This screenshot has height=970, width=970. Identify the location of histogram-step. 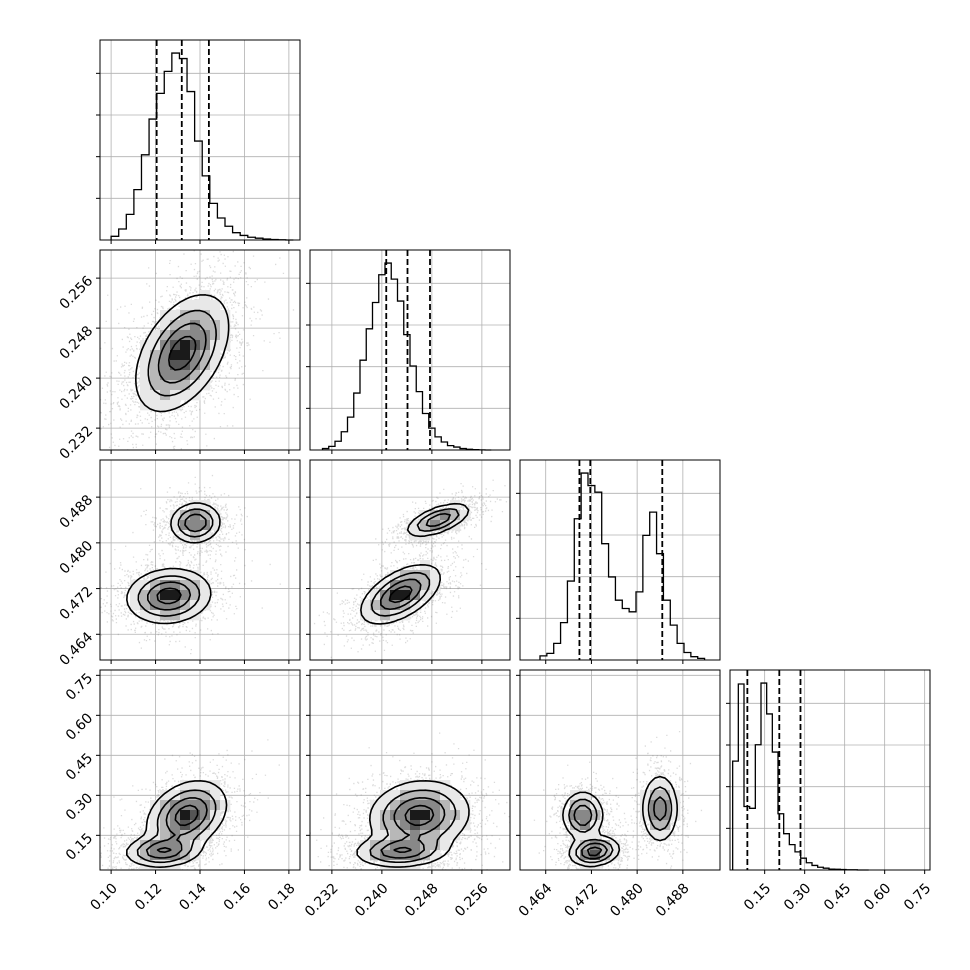
(202, 146).